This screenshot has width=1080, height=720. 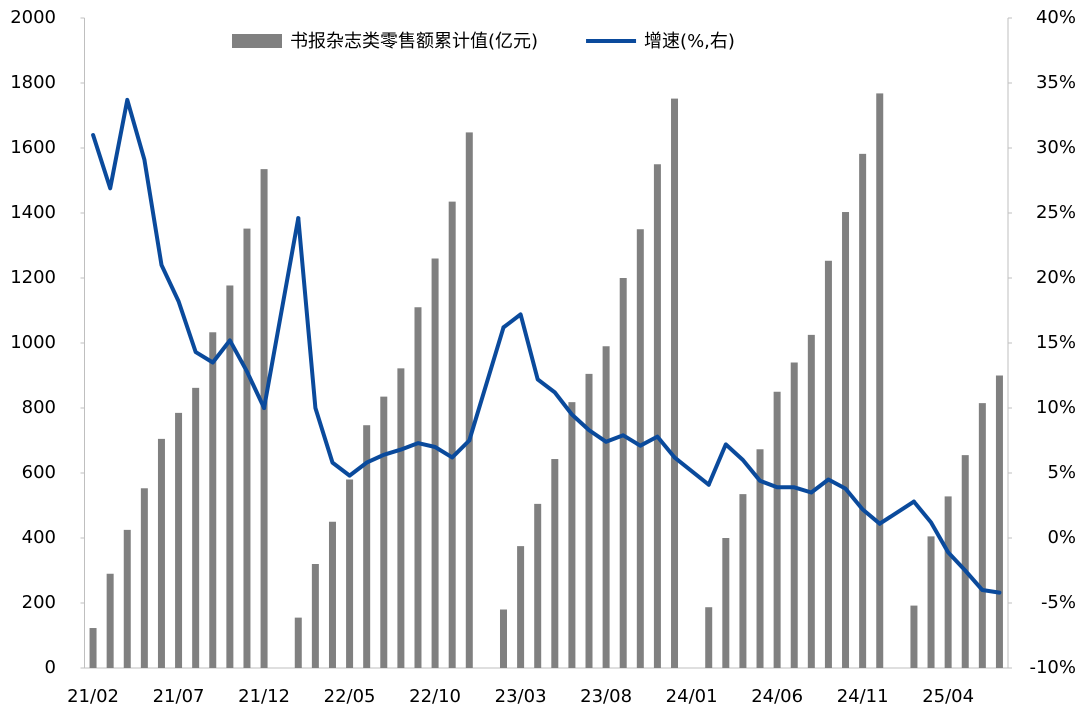 What do you see at coordinates (33, 342) in the screenshot?
I see `y-tick-label: 1000` at bounding box center [33, 342].